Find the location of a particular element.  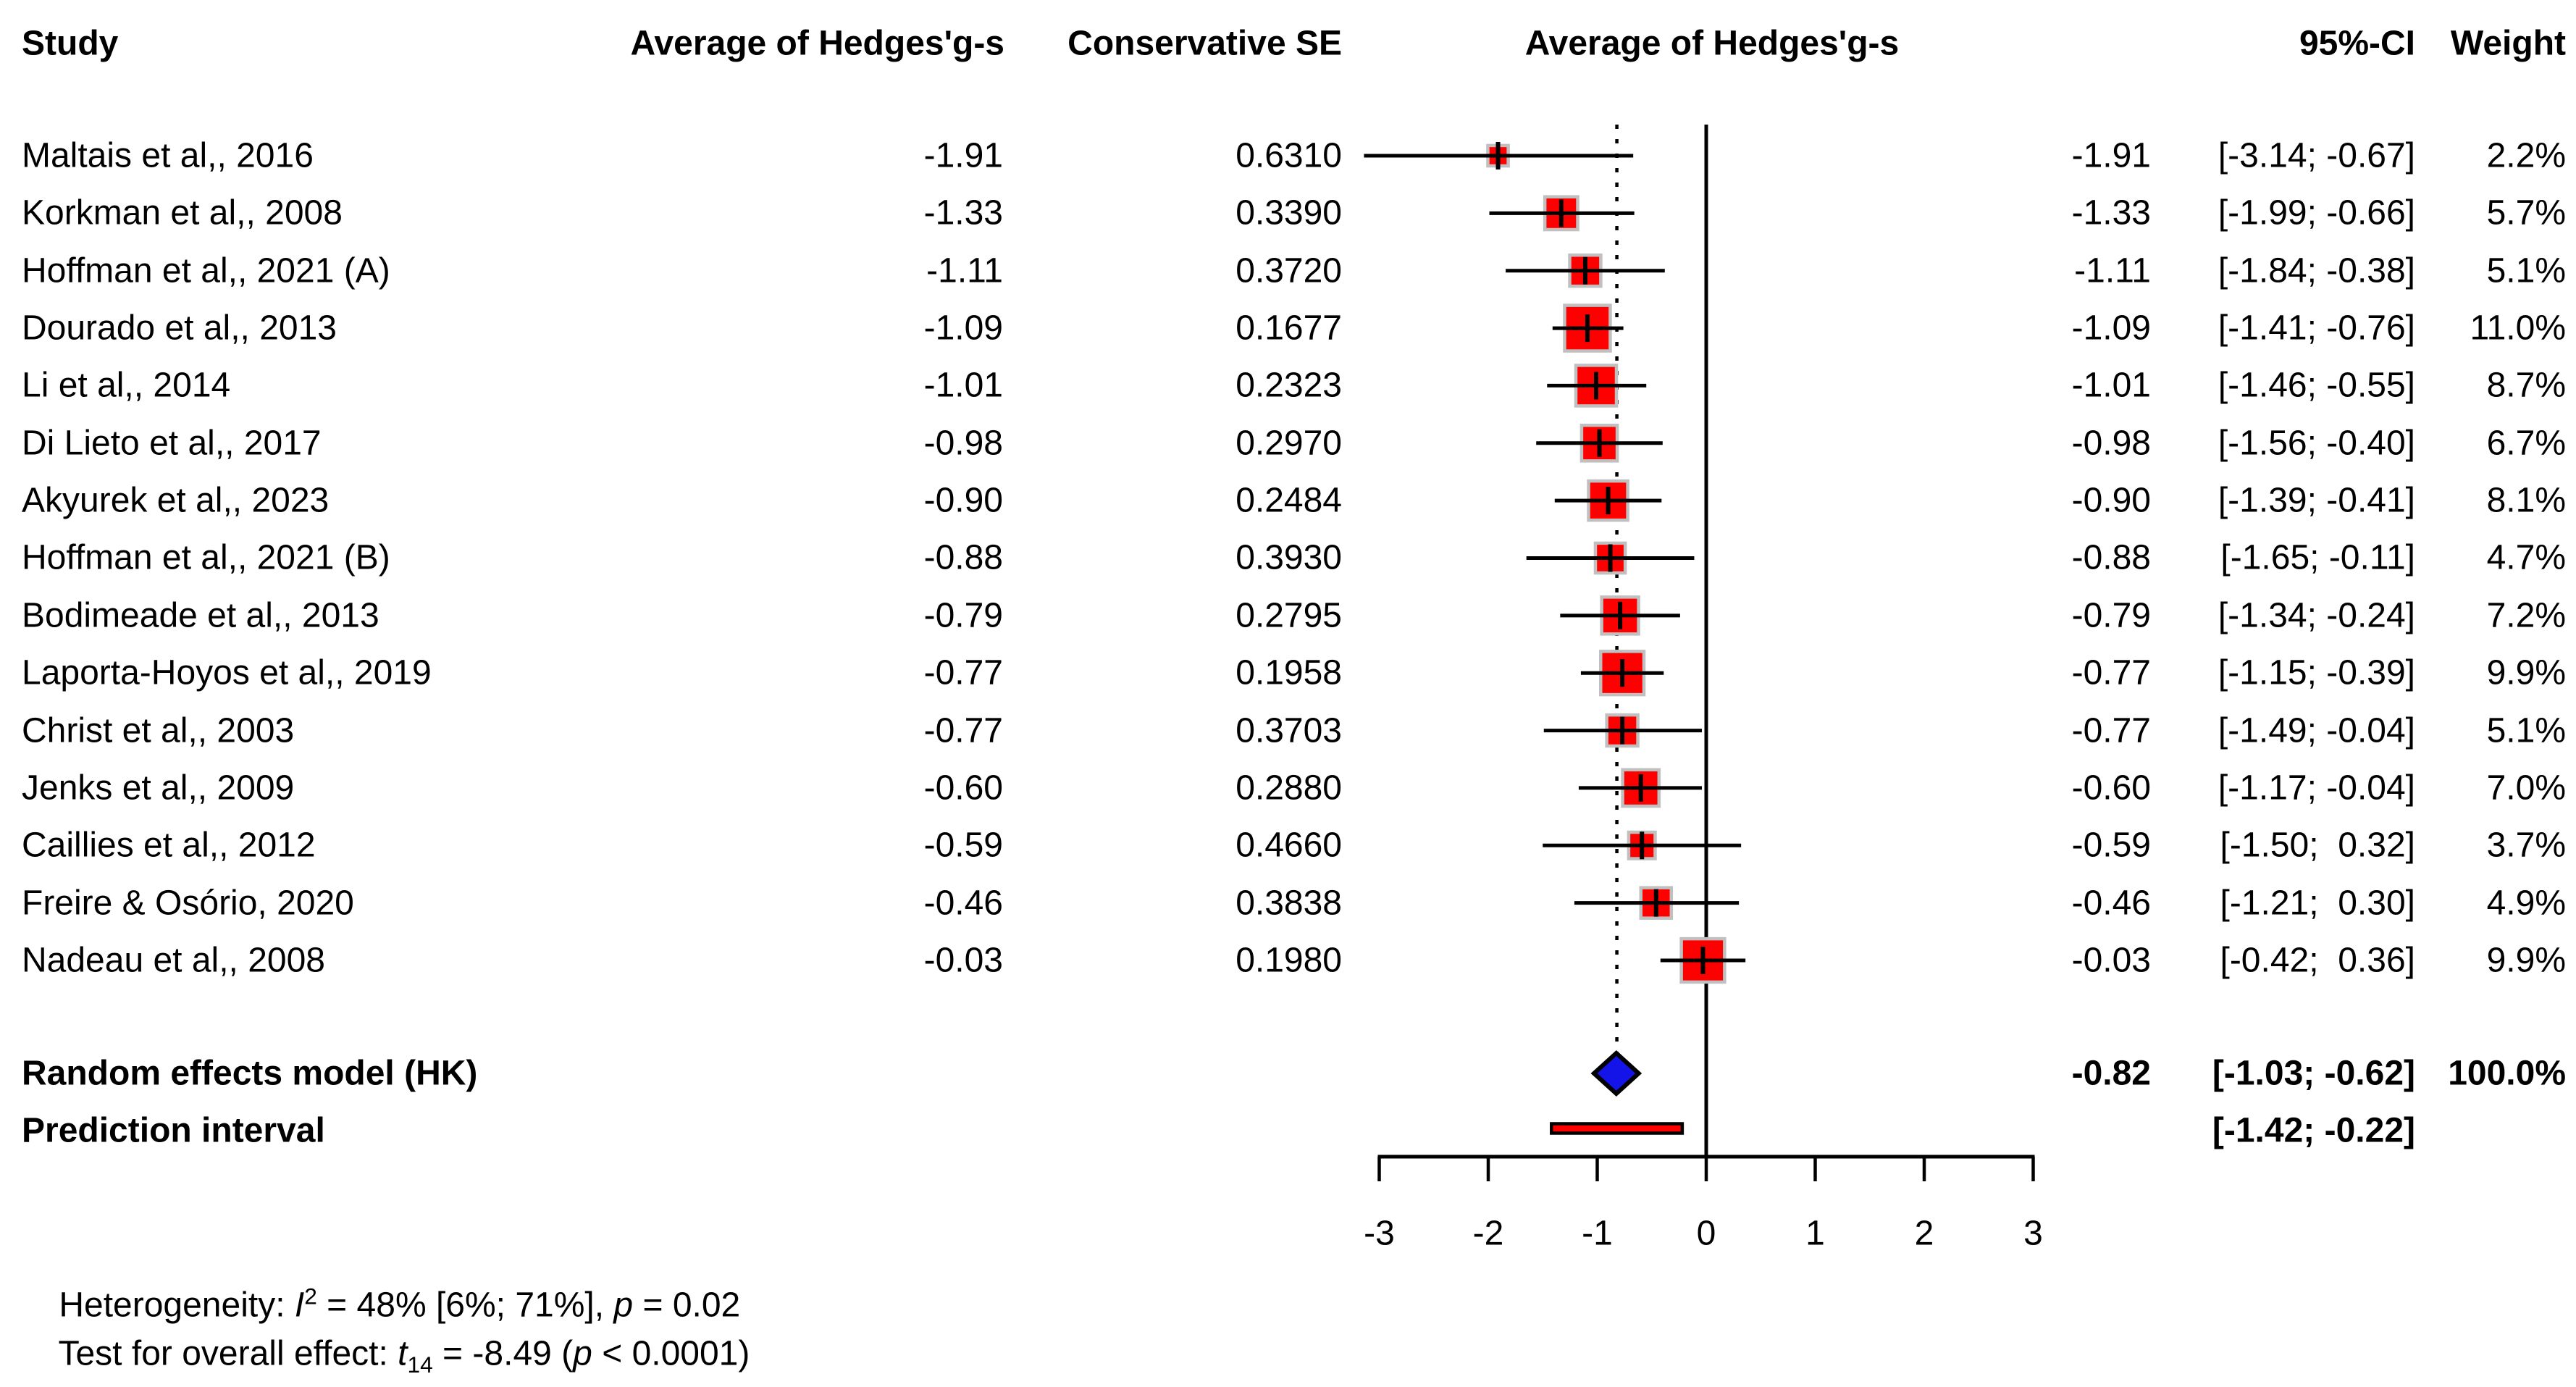

summary-estimate-value: -0.82 is located at coordinates (2111, 1073).